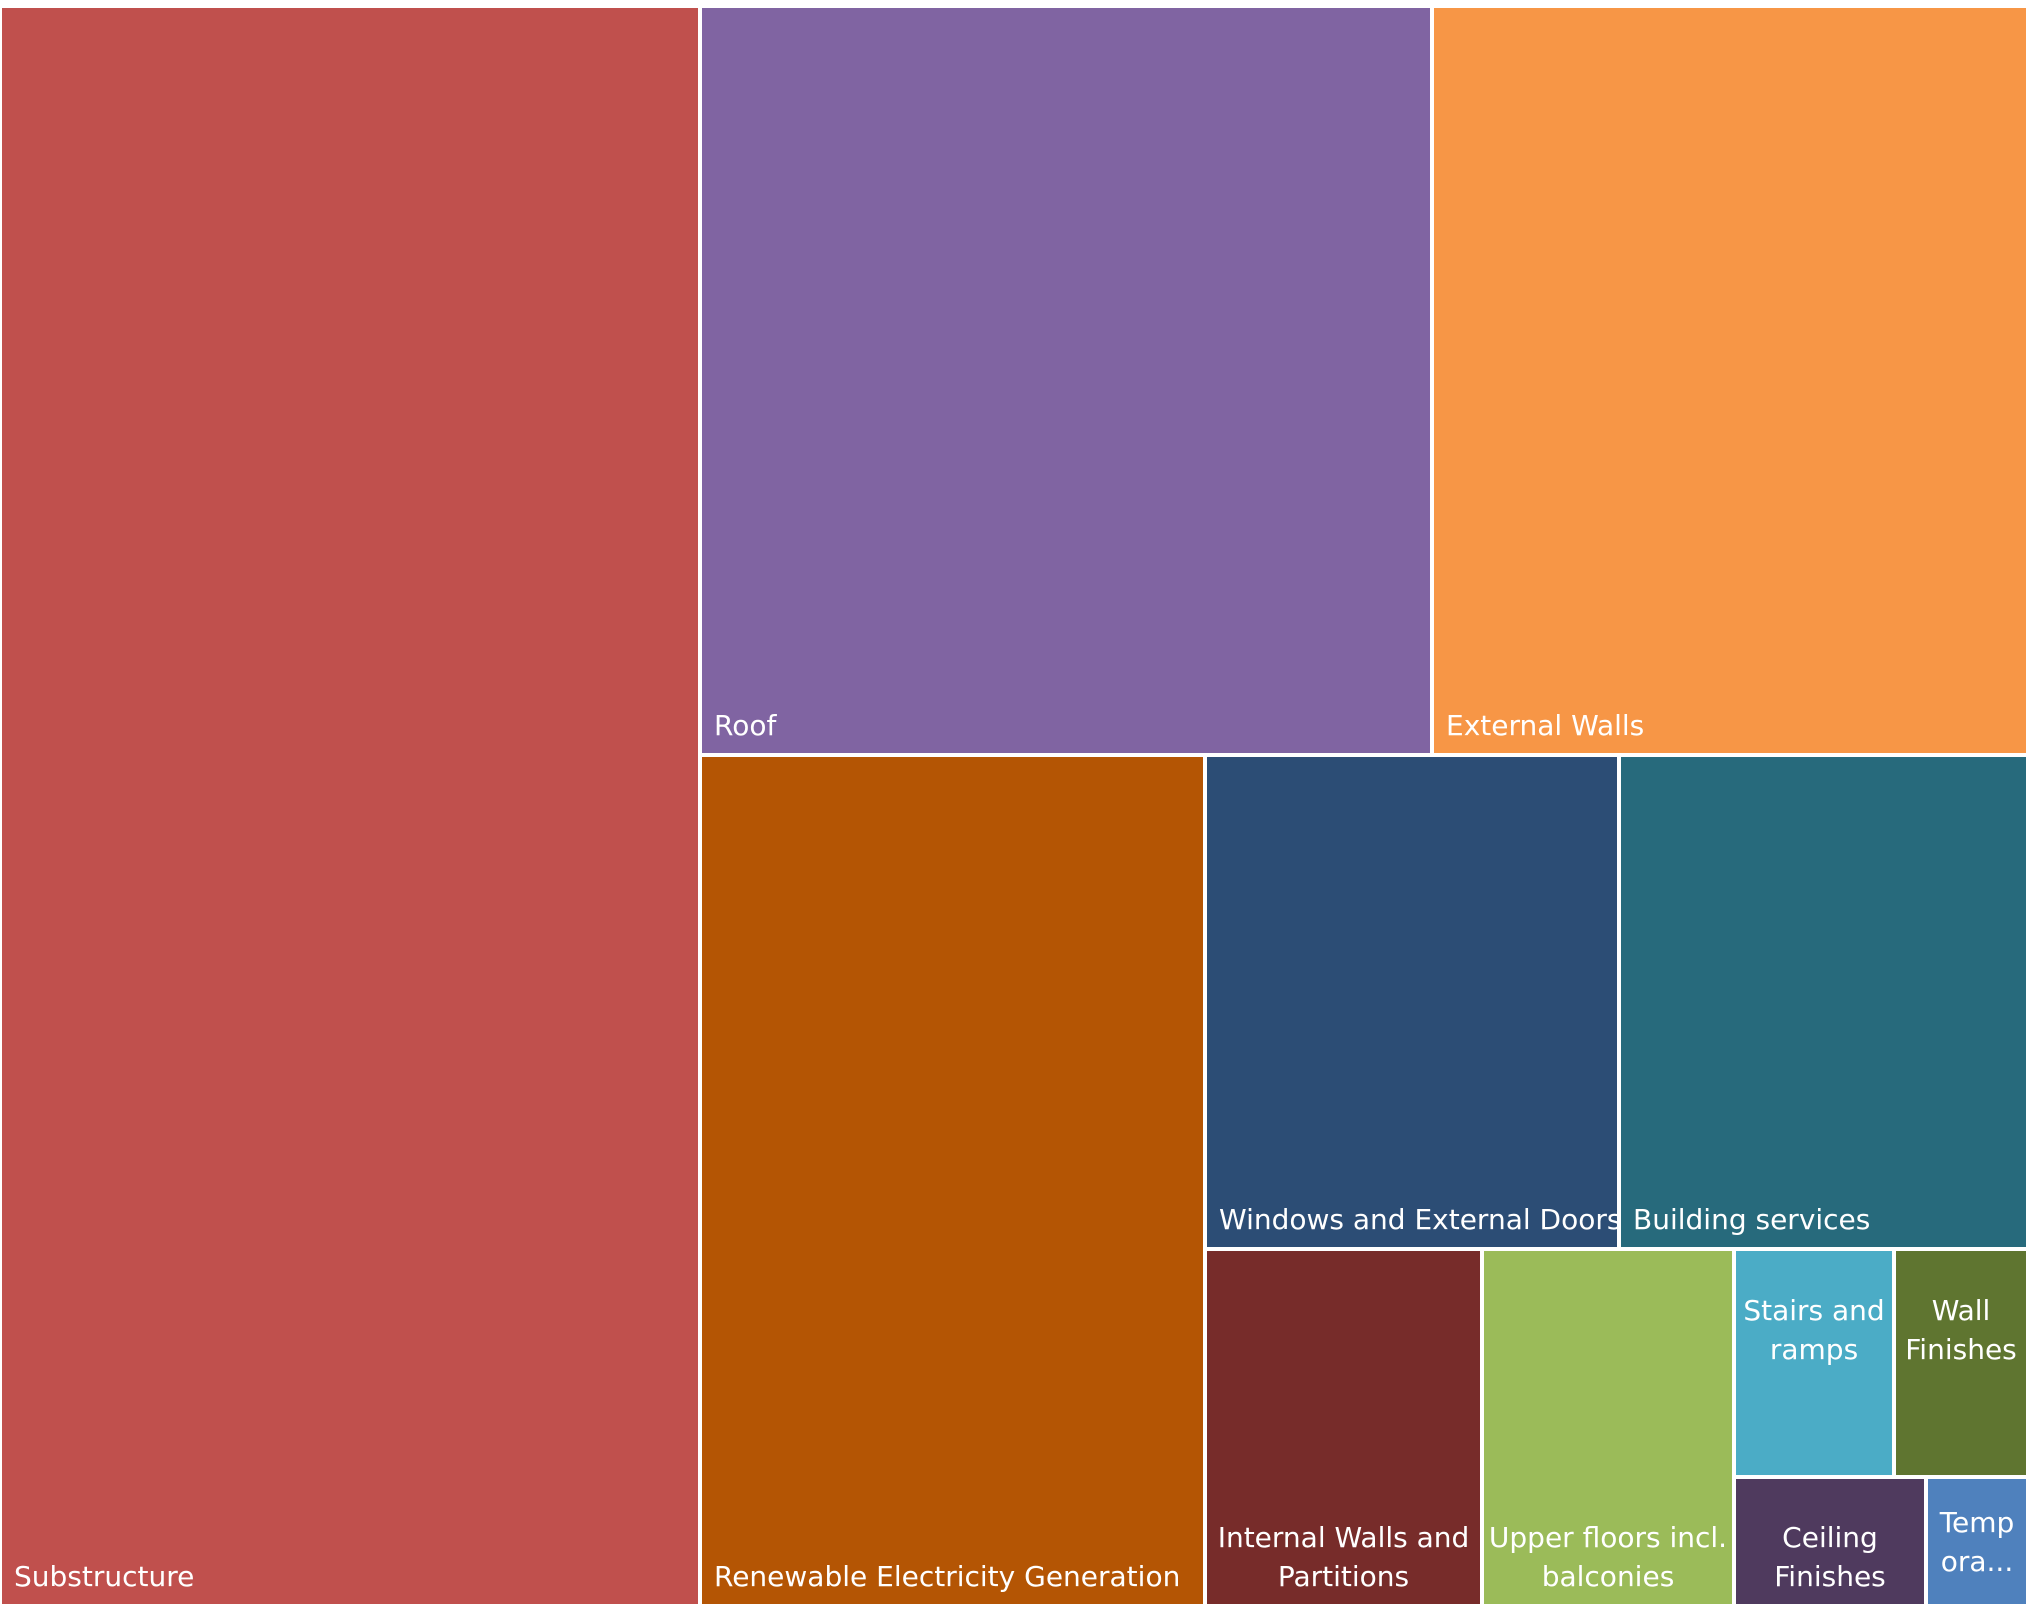  Describe the element at coordinates (1730, 380) in the screenshot. I see `treemap-tile: External Walls` at that location.